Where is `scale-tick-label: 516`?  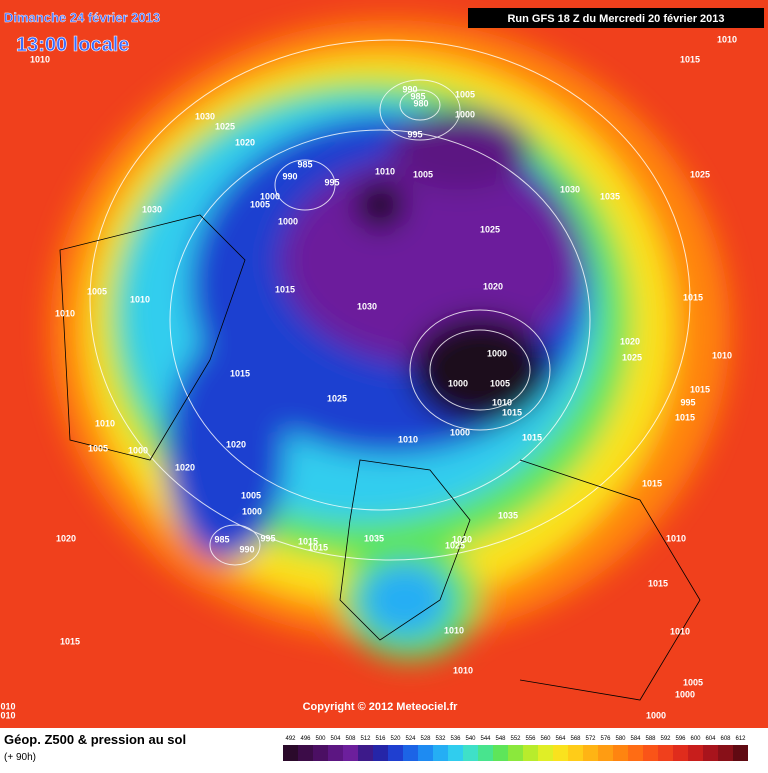
scale-tick-label: 516 is located at coordinates (380, 739).